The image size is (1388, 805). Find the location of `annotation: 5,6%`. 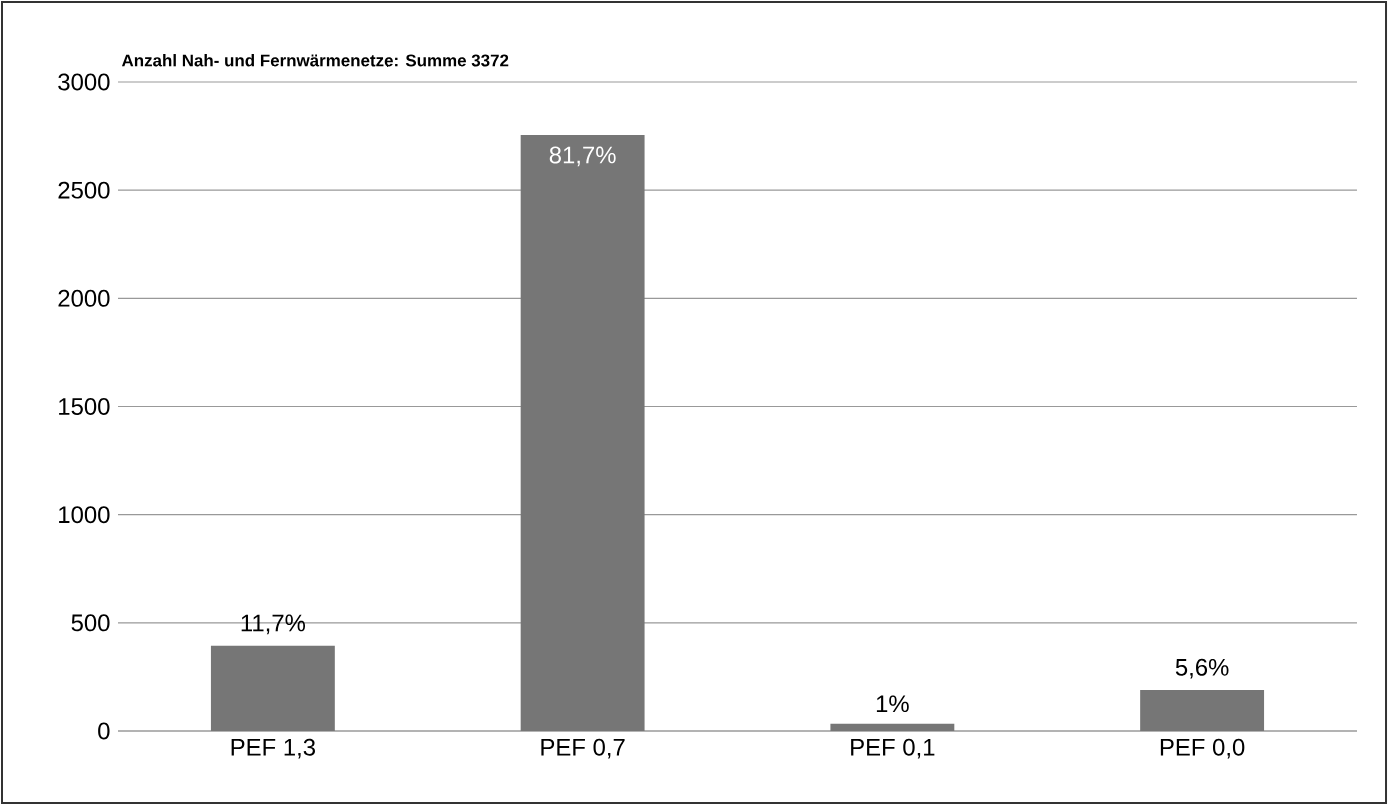

annotation: 5,6% is located at coordinates (1202, 668).